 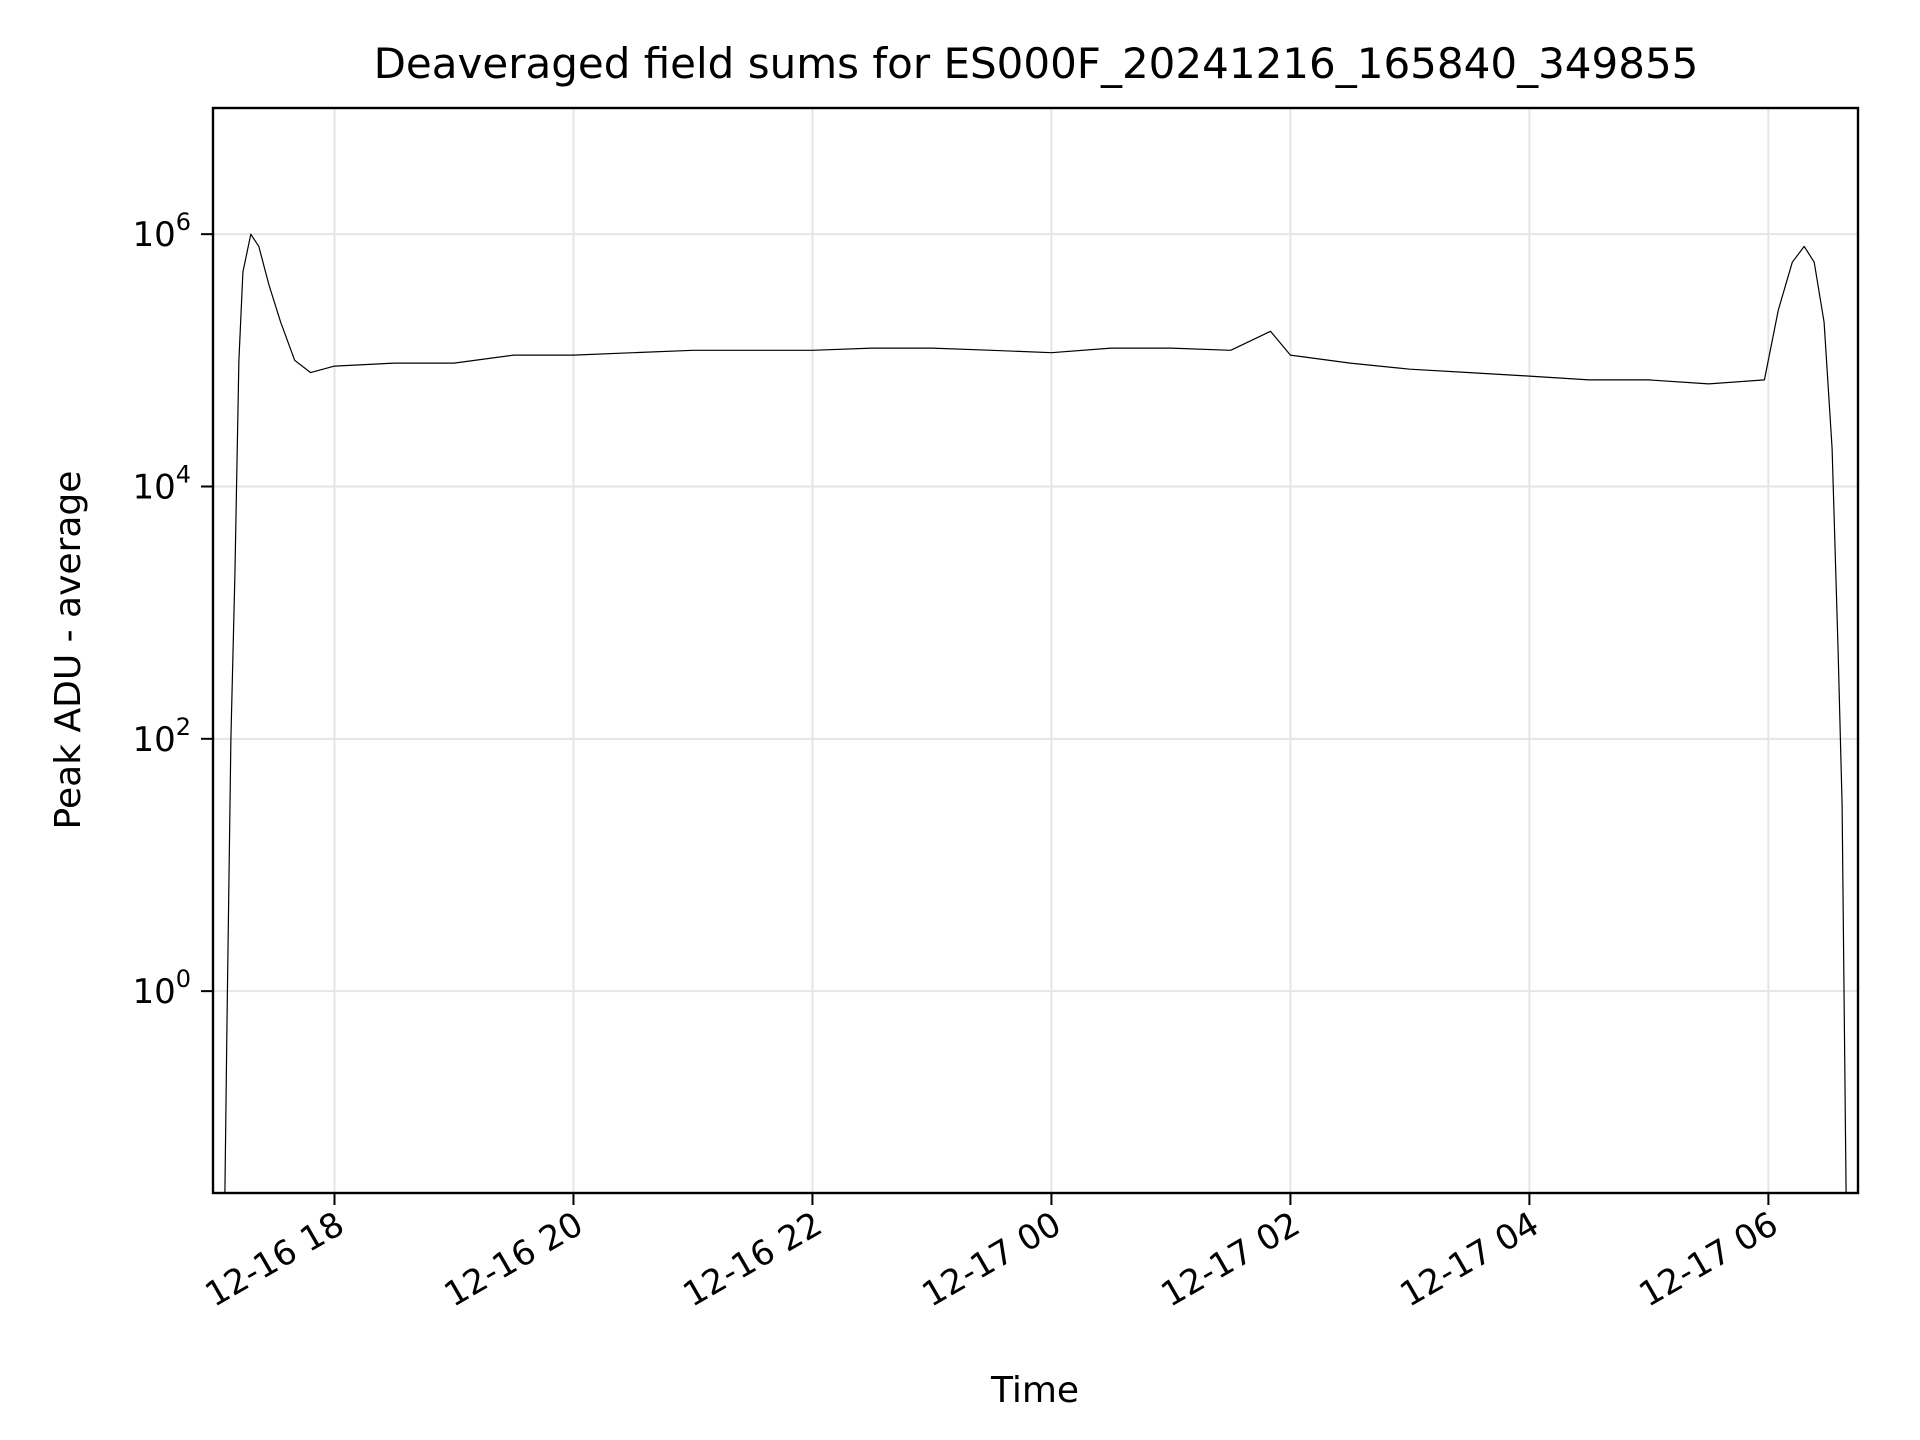 I want to click on x-tick-label: 12-16 22, so click(x=753, y=1259).